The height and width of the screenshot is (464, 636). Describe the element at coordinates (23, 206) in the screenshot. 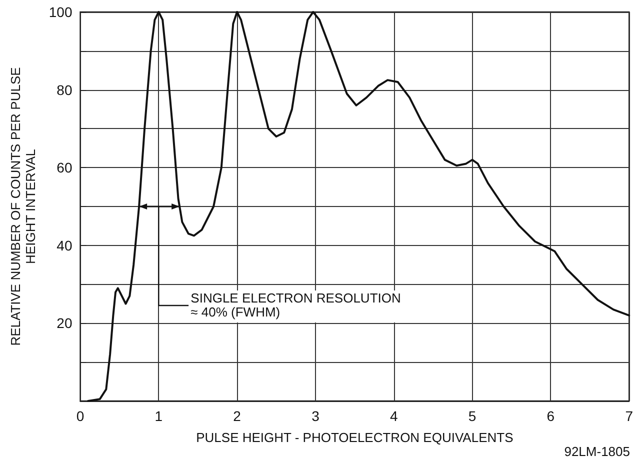

I see `y-axis-title: RELATIVE NUMBER OF COUNTS PER PULSE HEIGHT INTERVAL` at that location.